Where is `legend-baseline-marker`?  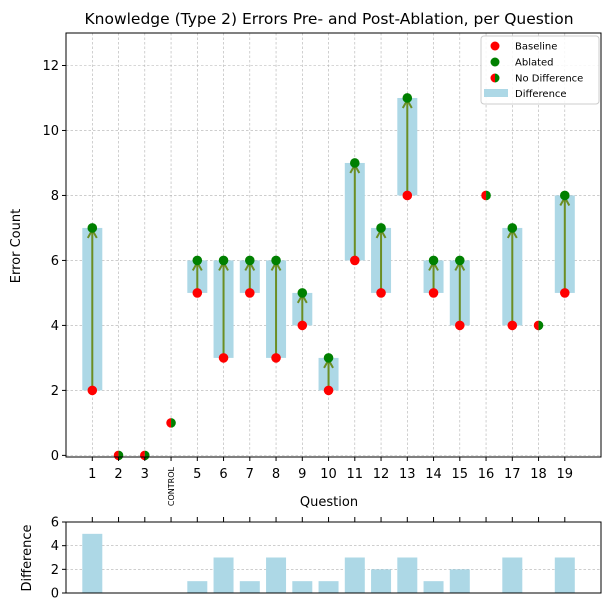
legend-baseline-marker is located at coordinates (495, 46).